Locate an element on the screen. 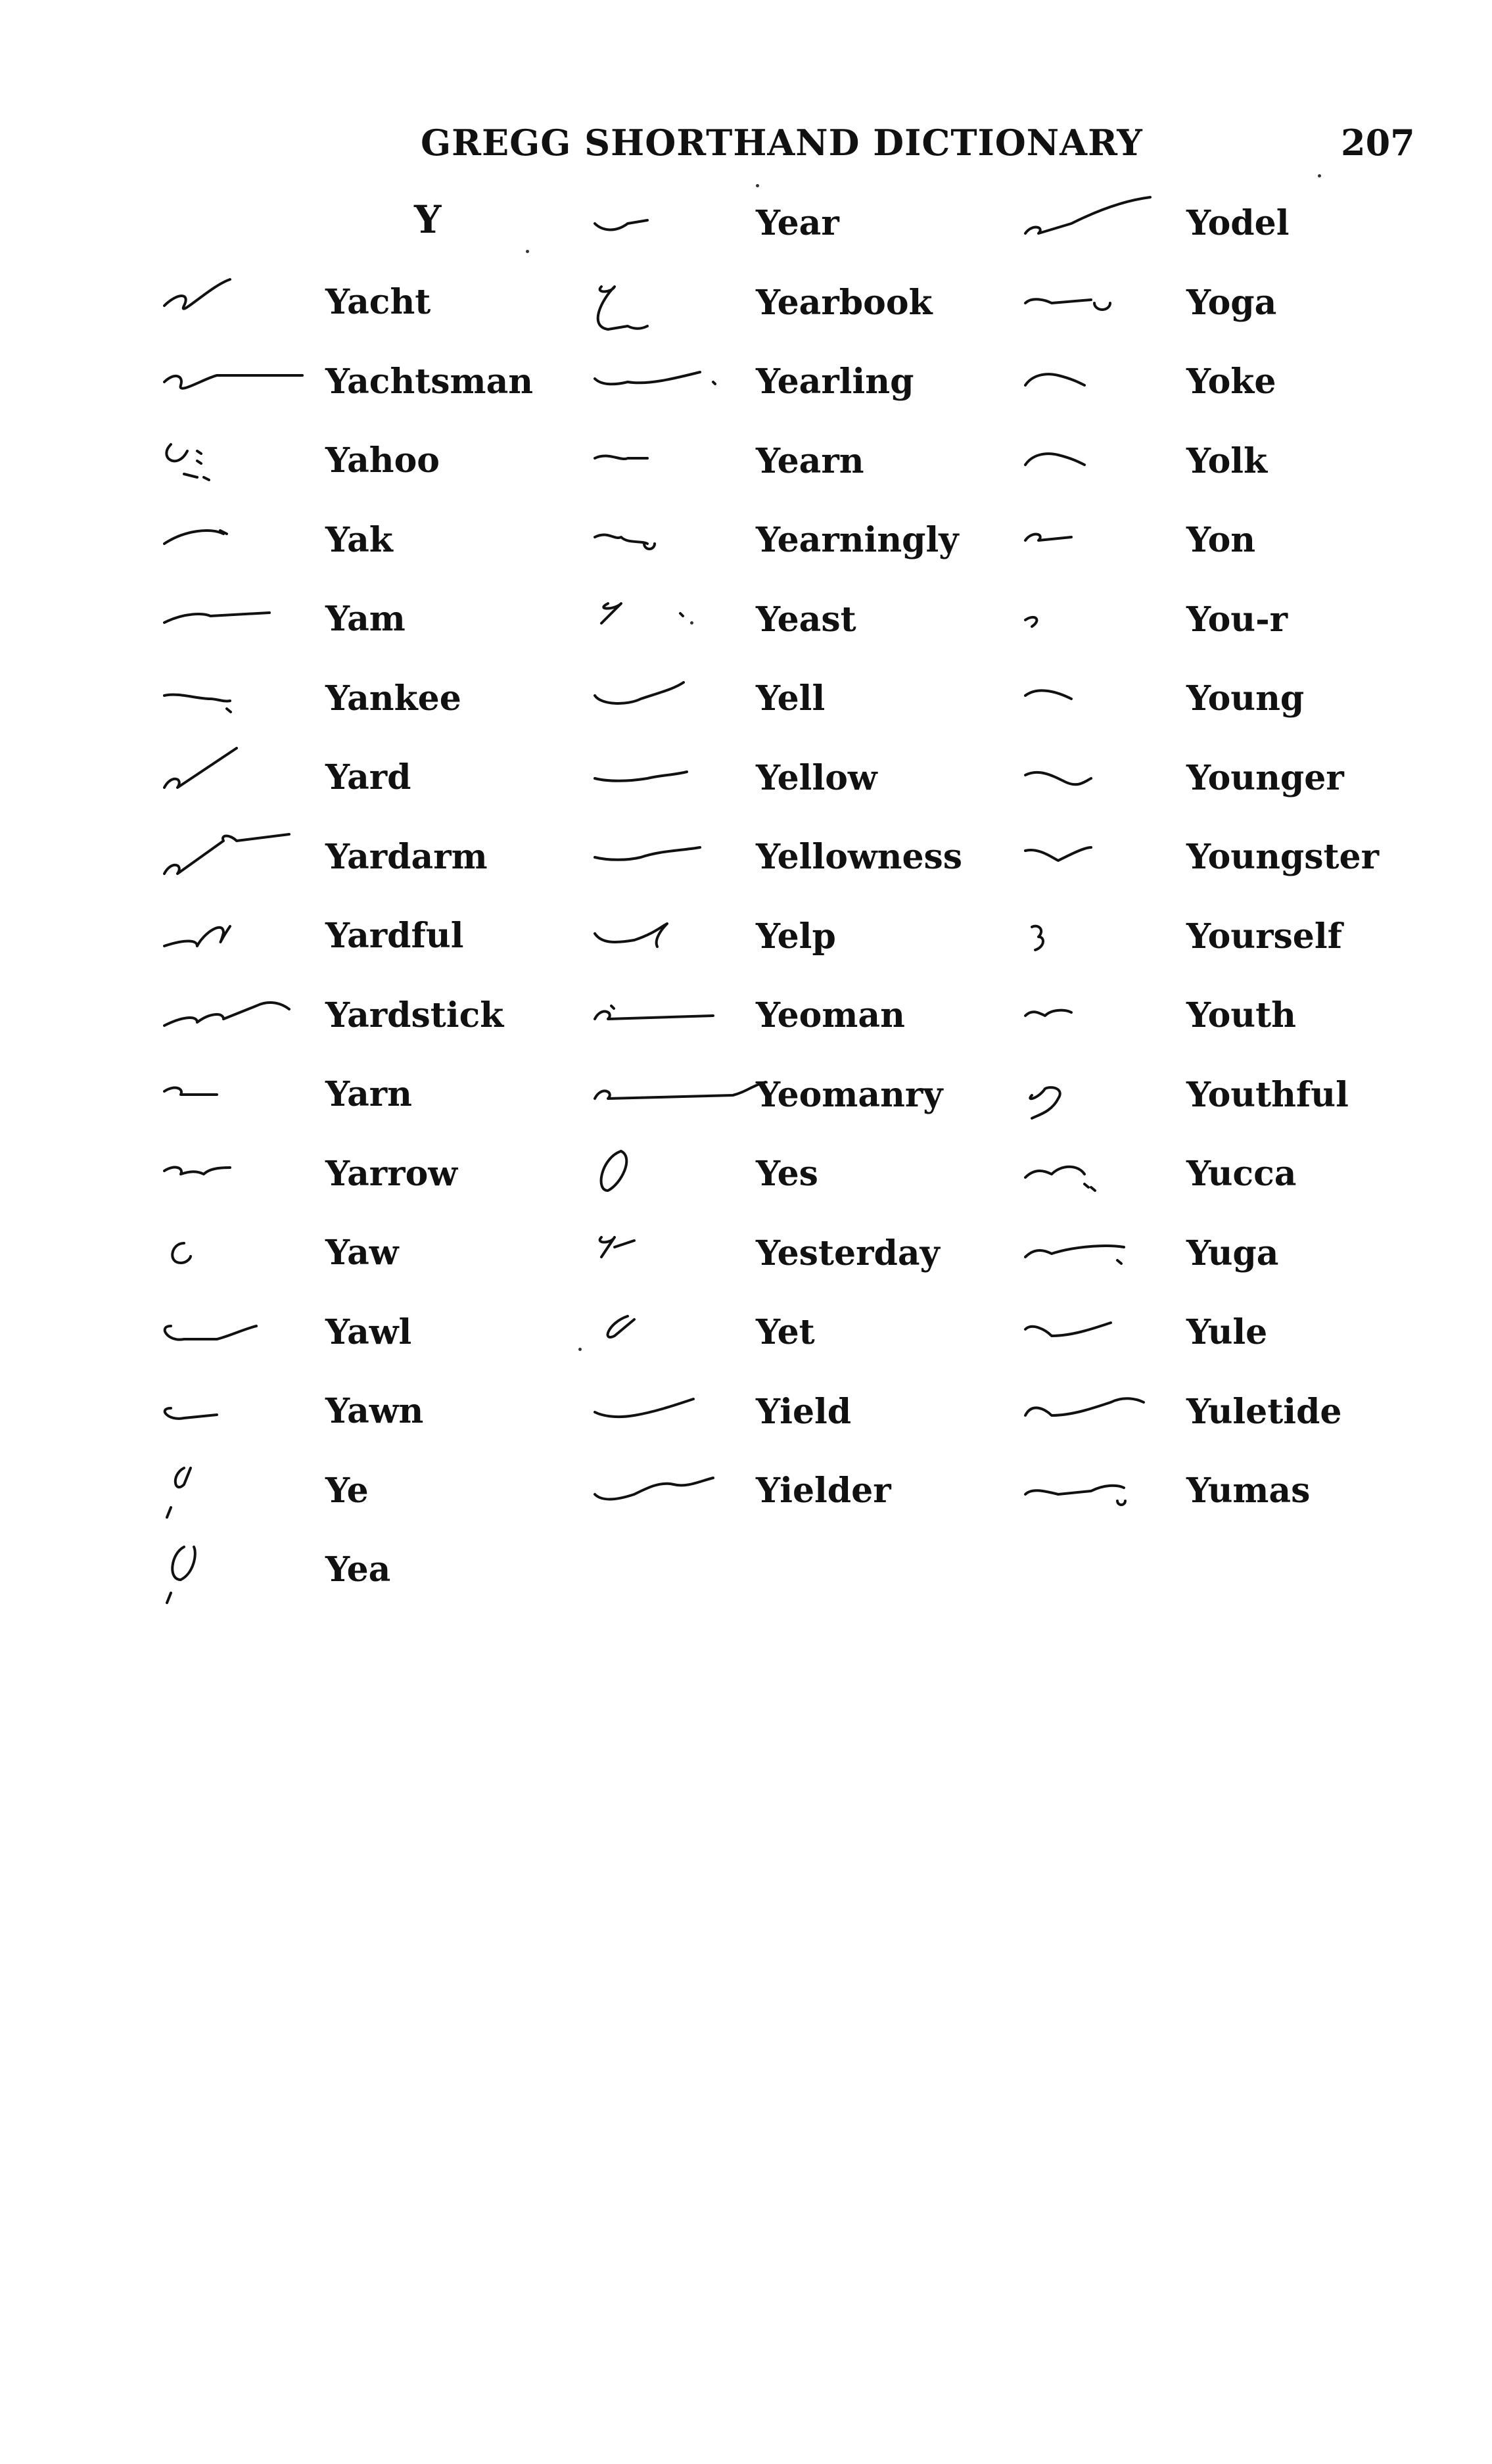  entry-word: Yucca is located at coordinates (1241, 1174).